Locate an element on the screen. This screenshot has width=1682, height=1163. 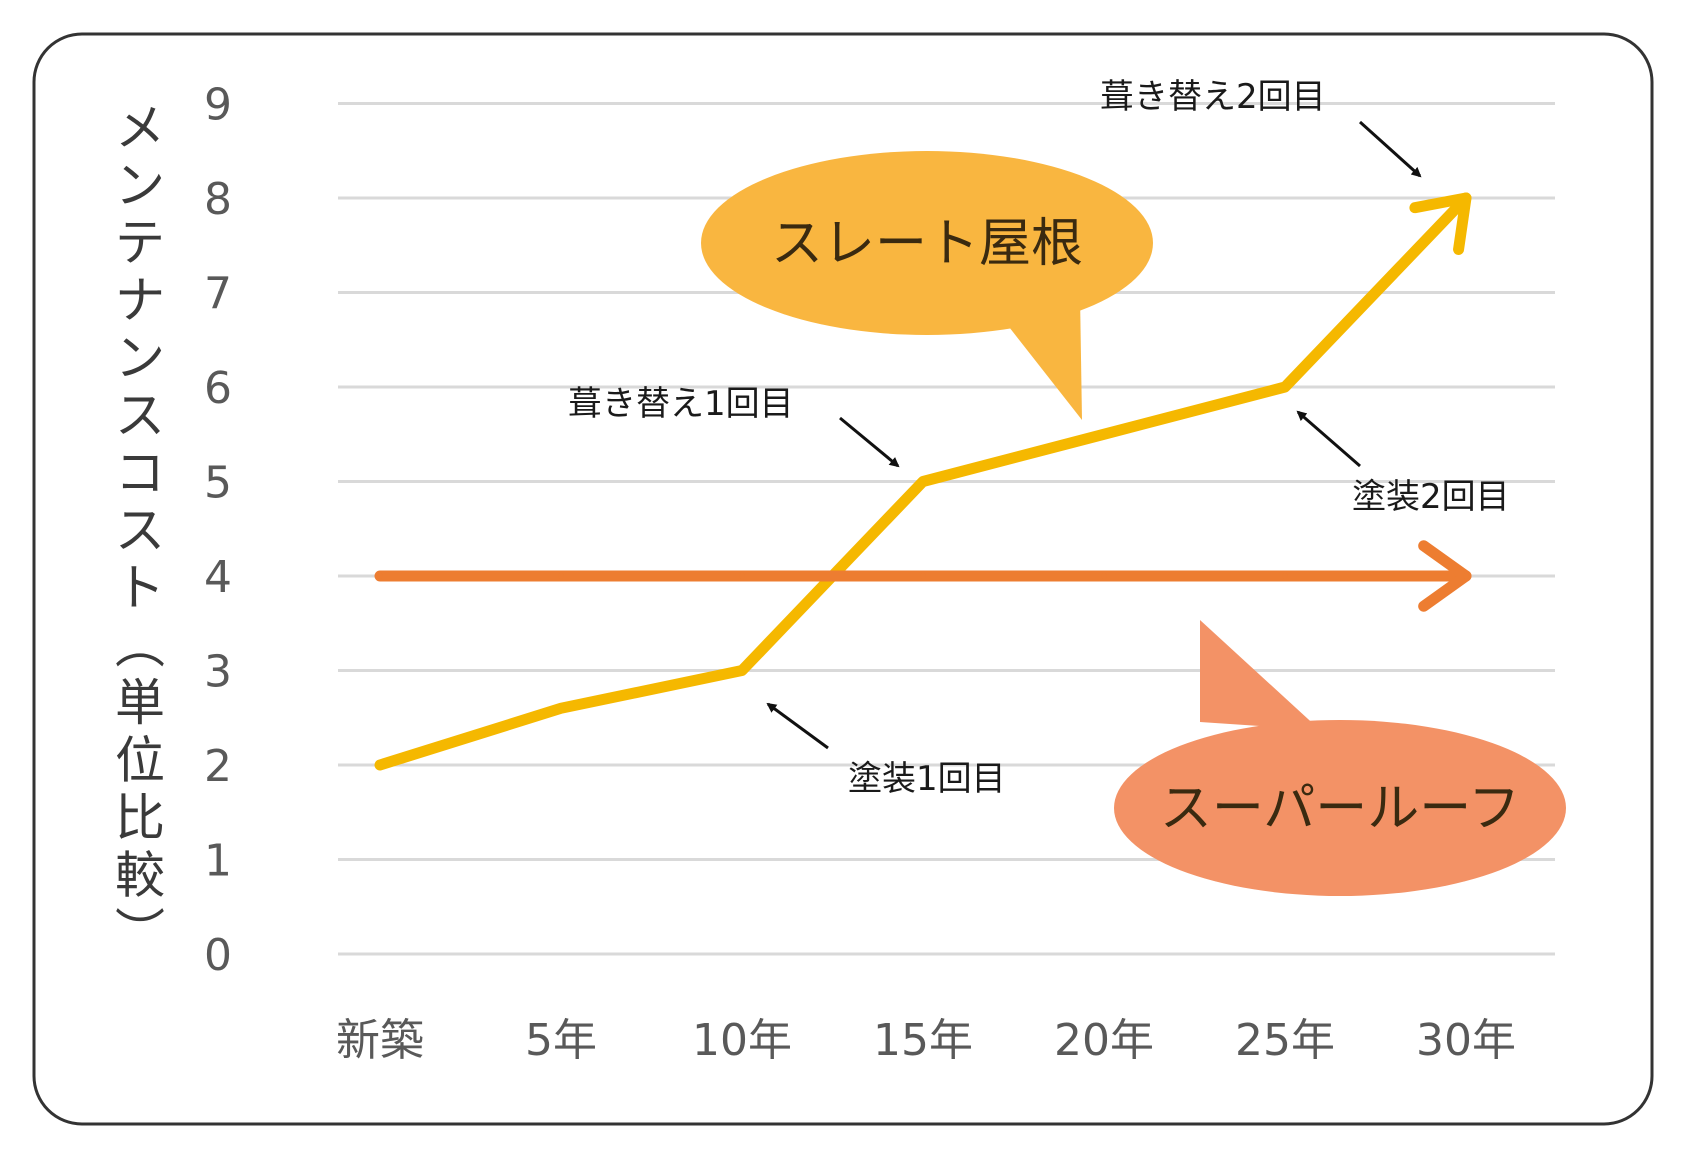
x-tick-label: 30年 is located at coordinates (1466, 1040).